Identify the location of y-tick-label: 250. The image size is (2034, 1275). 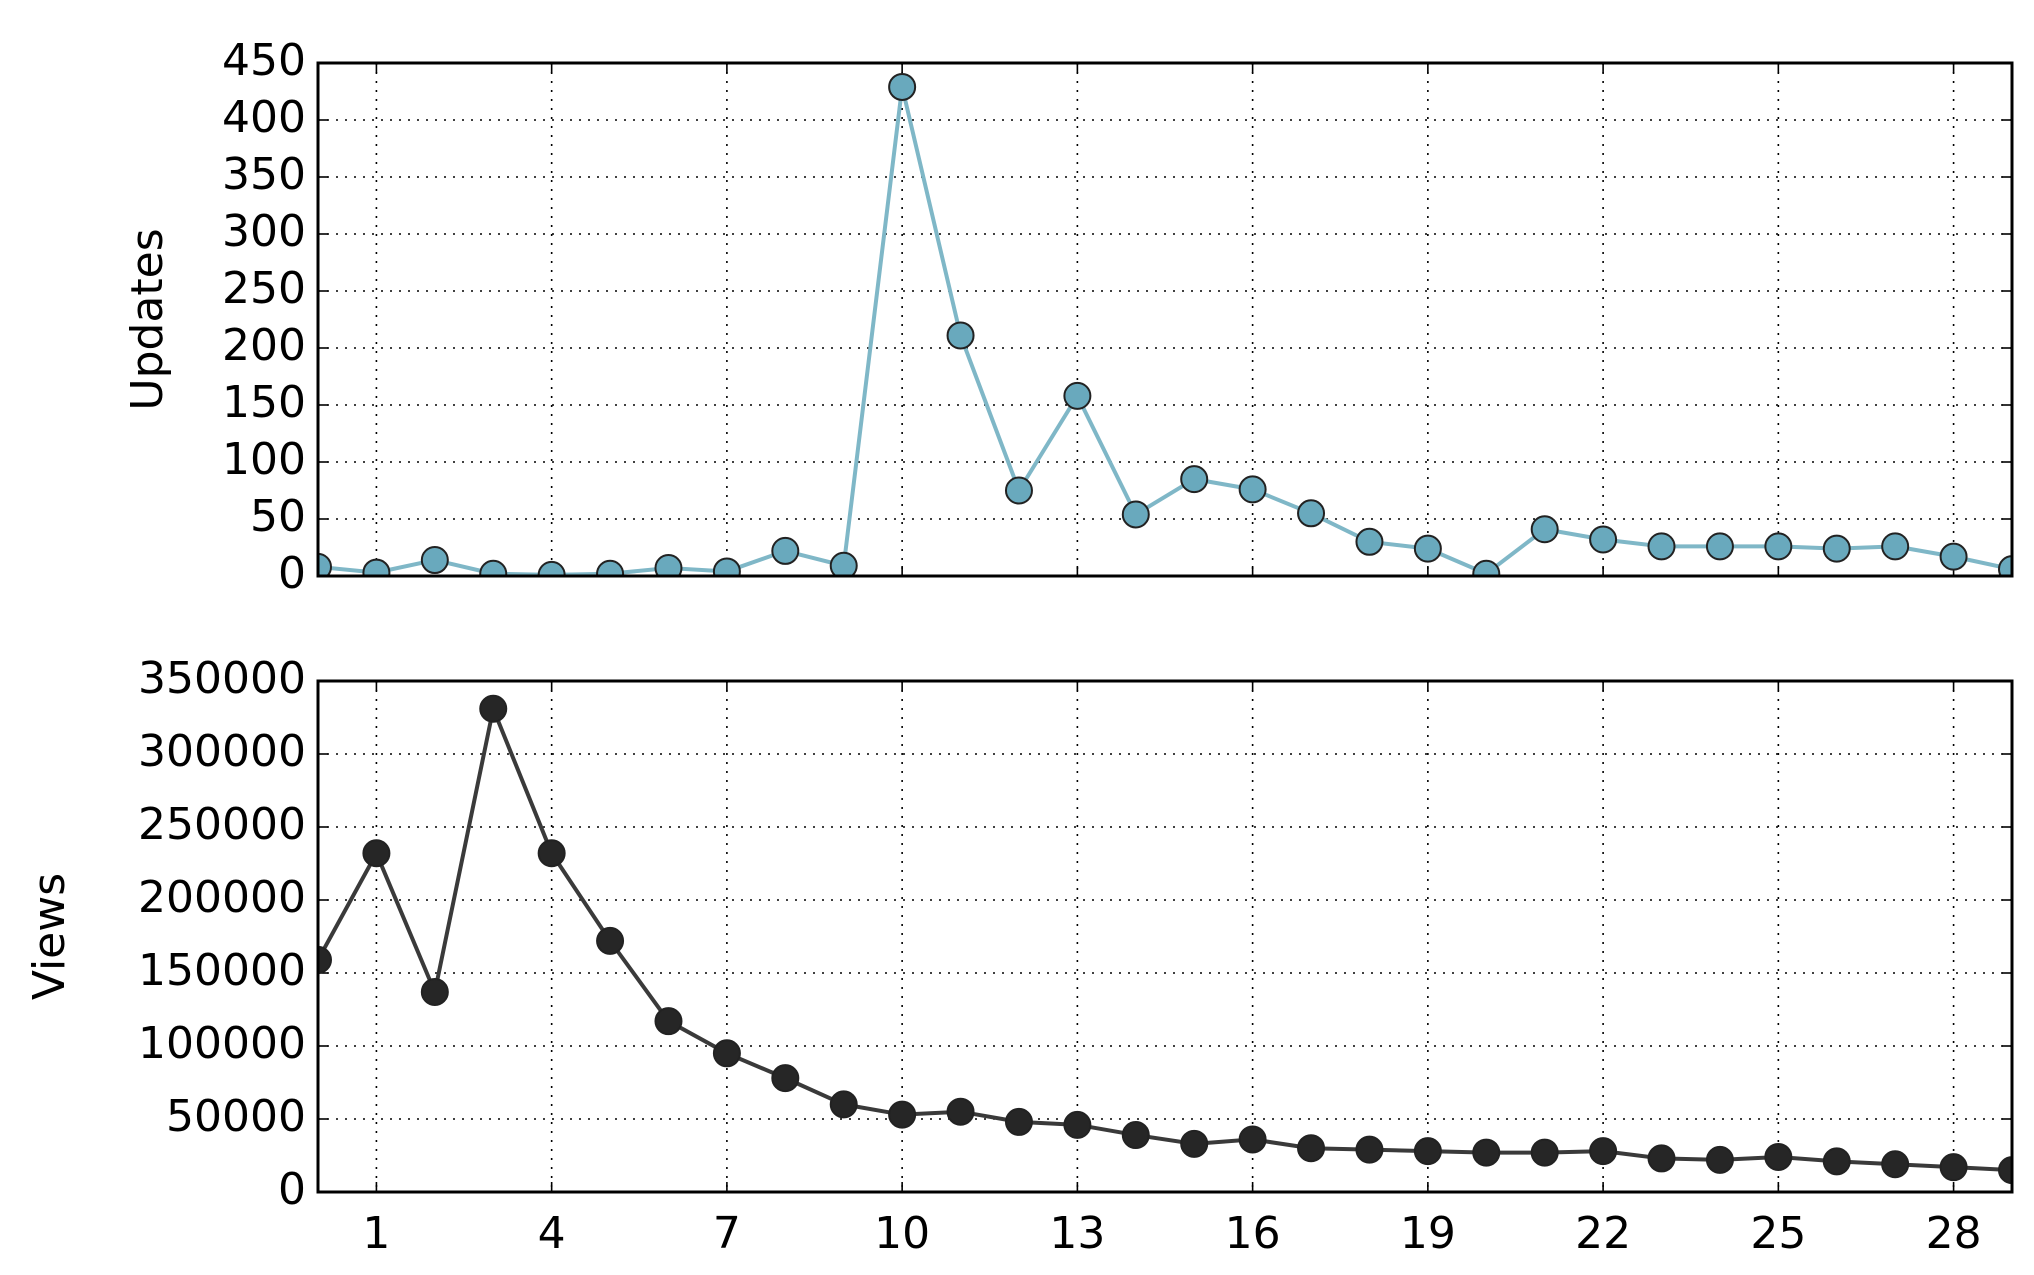
(264, 288).